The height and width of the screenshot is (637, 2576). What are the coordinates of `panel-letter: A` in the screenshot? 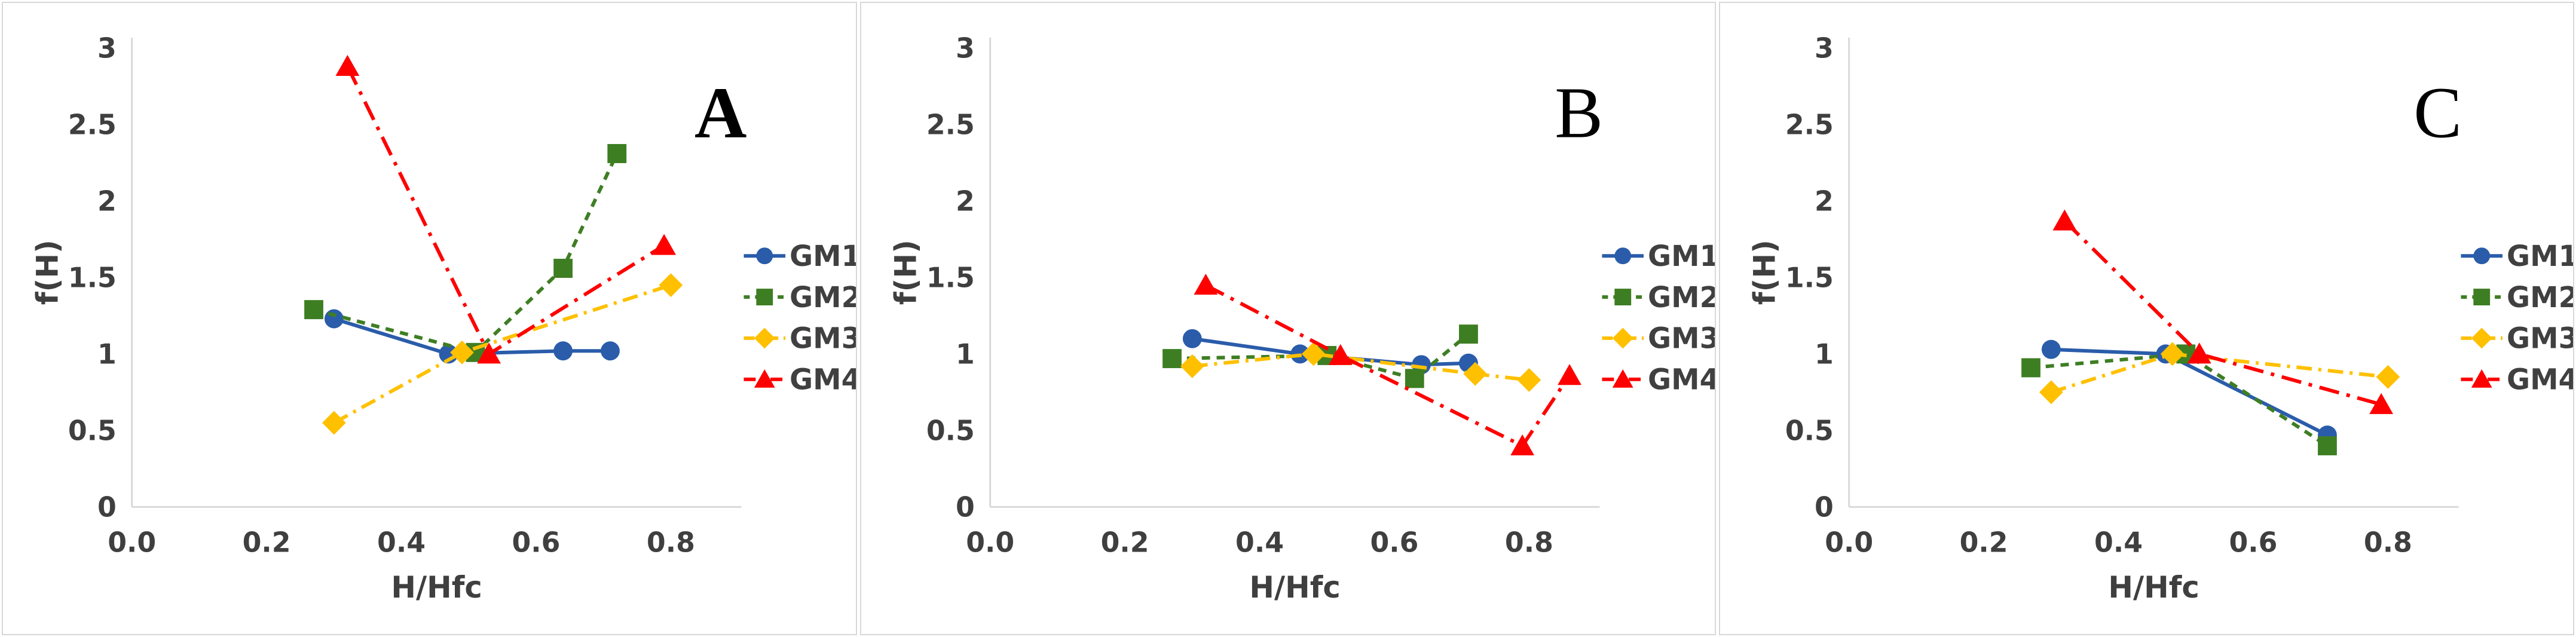 It's located at (721, 113).